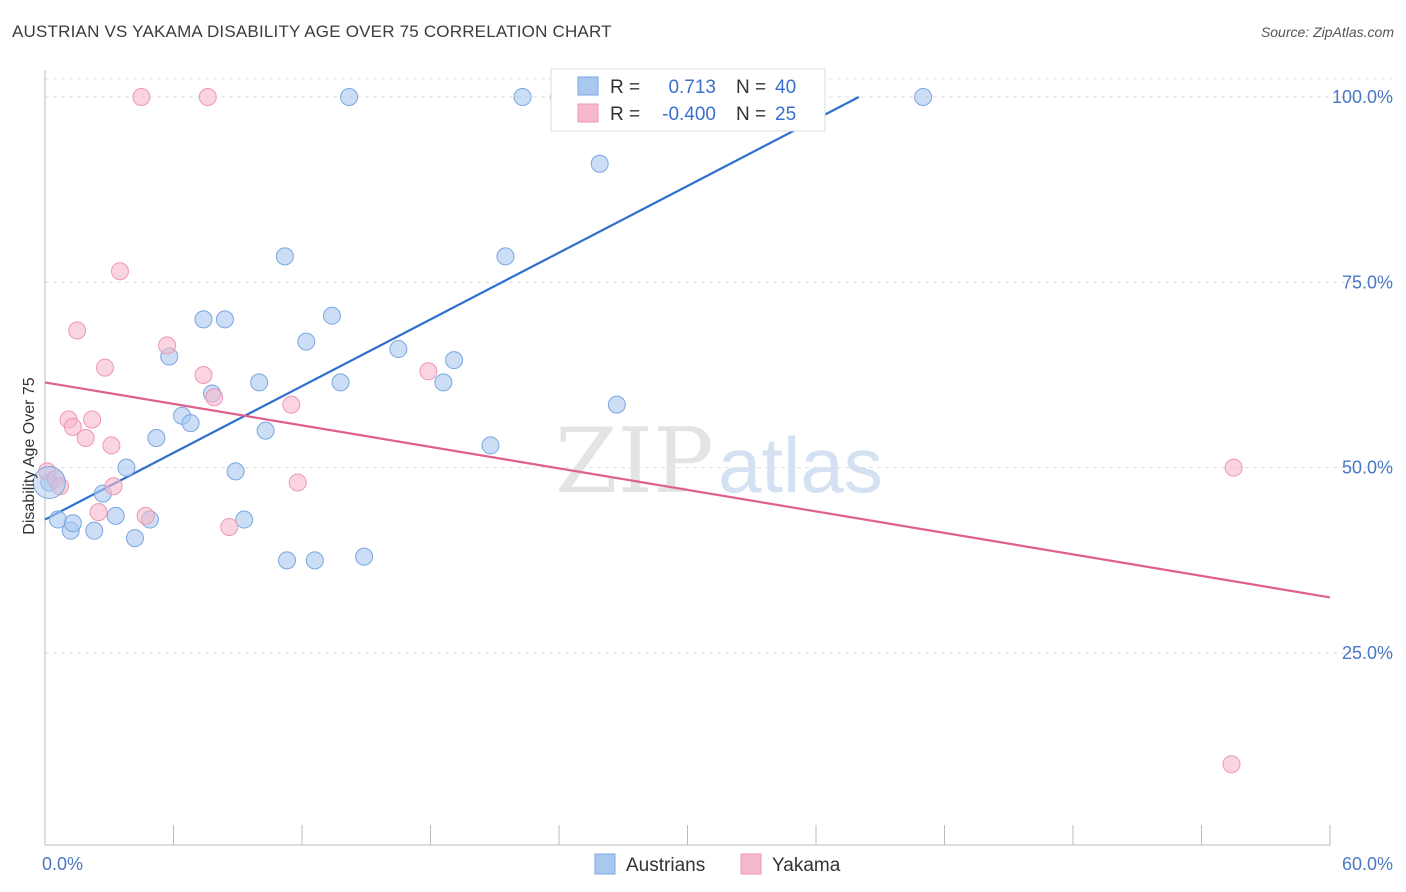  I want to click on y-tick-label-75: 75.0%, so click(1367, 282).